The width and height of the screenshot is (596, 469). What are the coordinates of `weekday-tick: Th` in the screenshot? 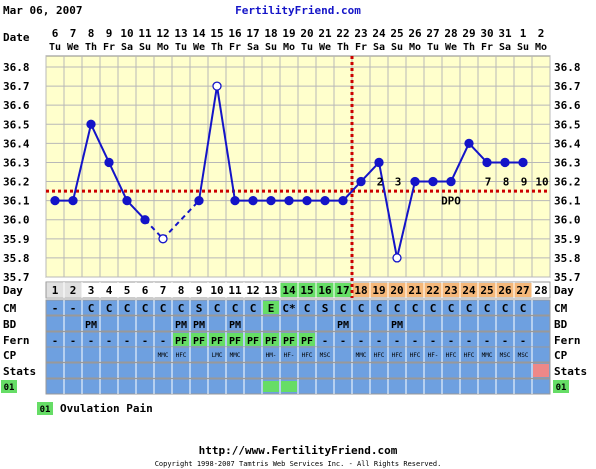 It's located at (91, 47).